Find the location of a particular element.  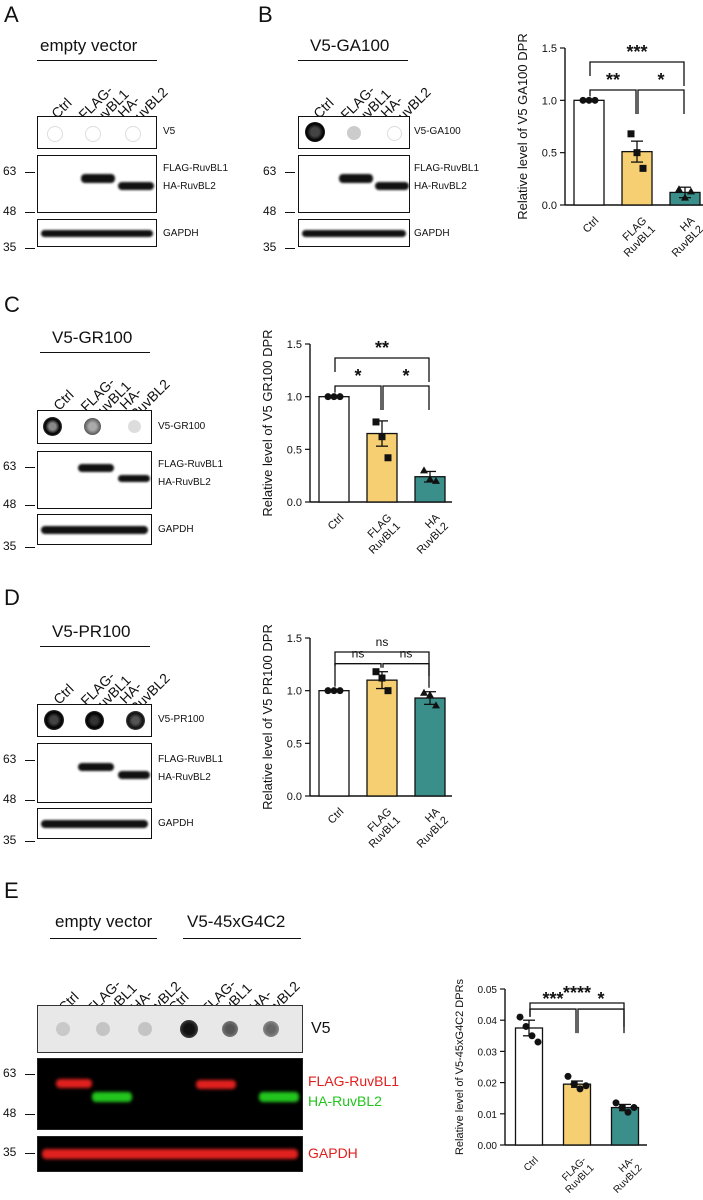

panel-letter-d: D is located at coordinates (12, 597).